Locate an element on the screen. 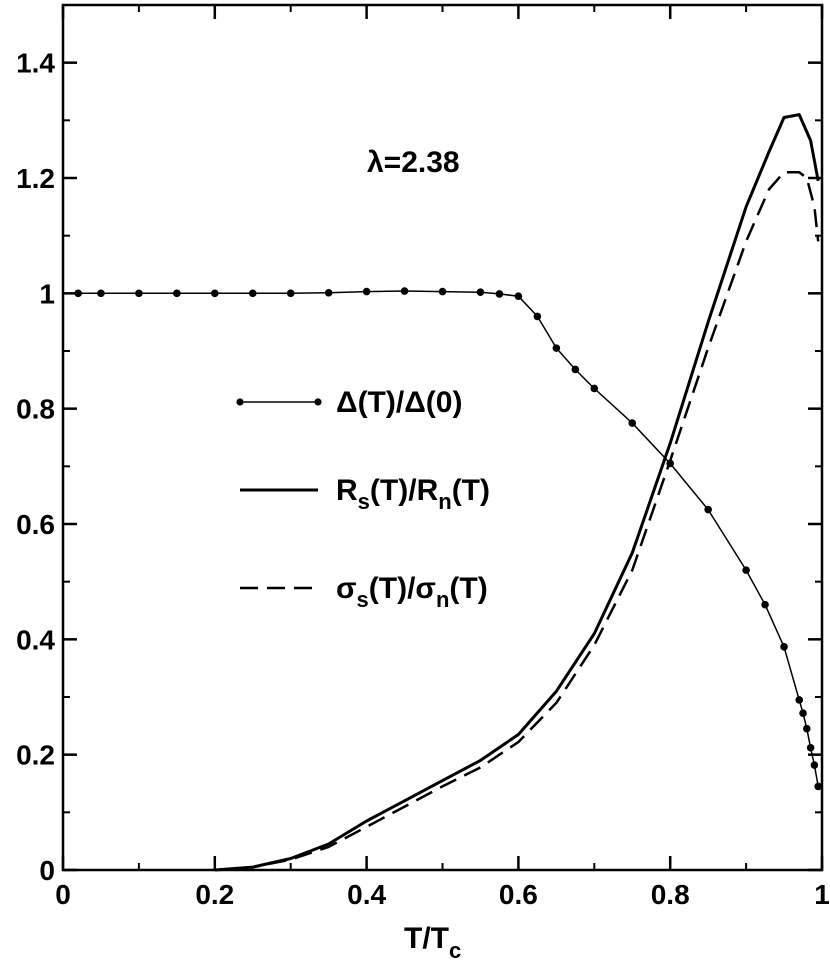 The image size is (830, 969). x-tick-label: 0.4 is located at coordinates (366, 894).